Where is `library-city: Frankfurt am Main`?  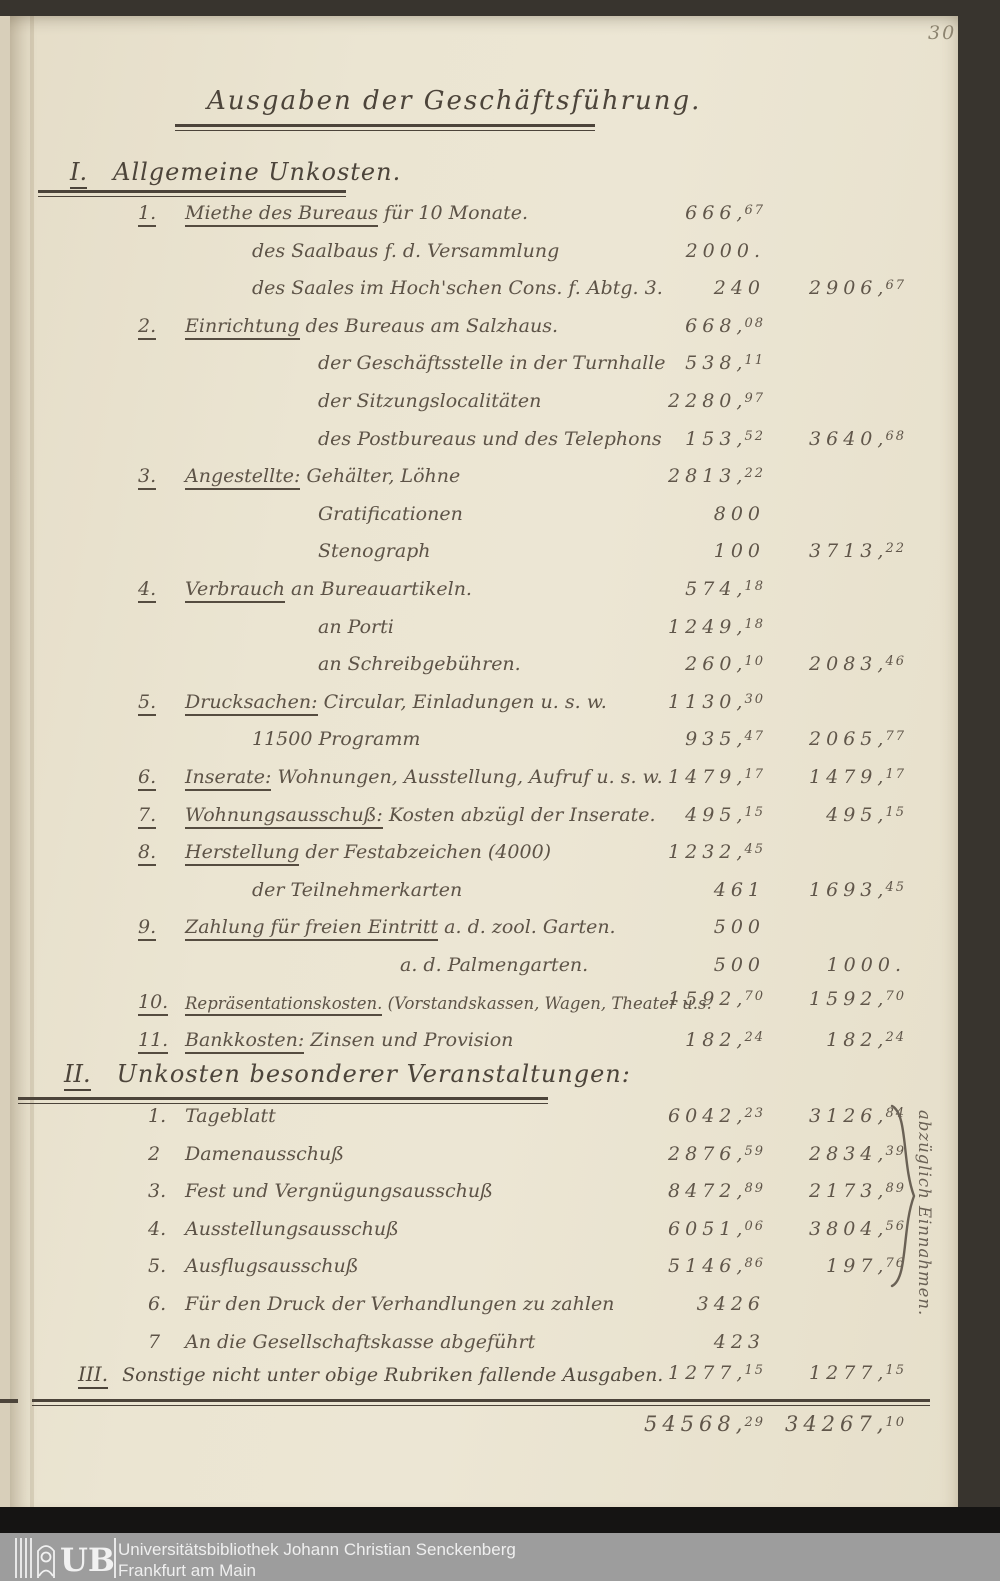 library-city: Frankfurt am Main is located at coordinates (187, 1570).